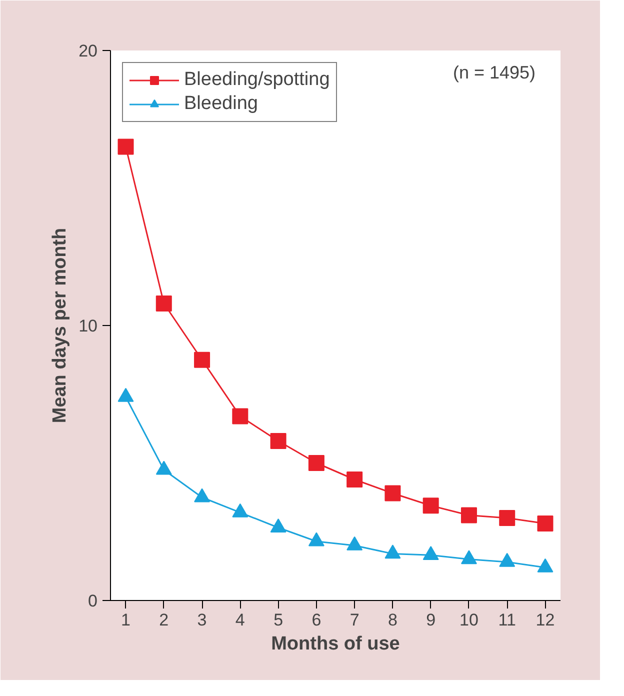  I want to click on x-tick-label: 3, so click(202, 620).